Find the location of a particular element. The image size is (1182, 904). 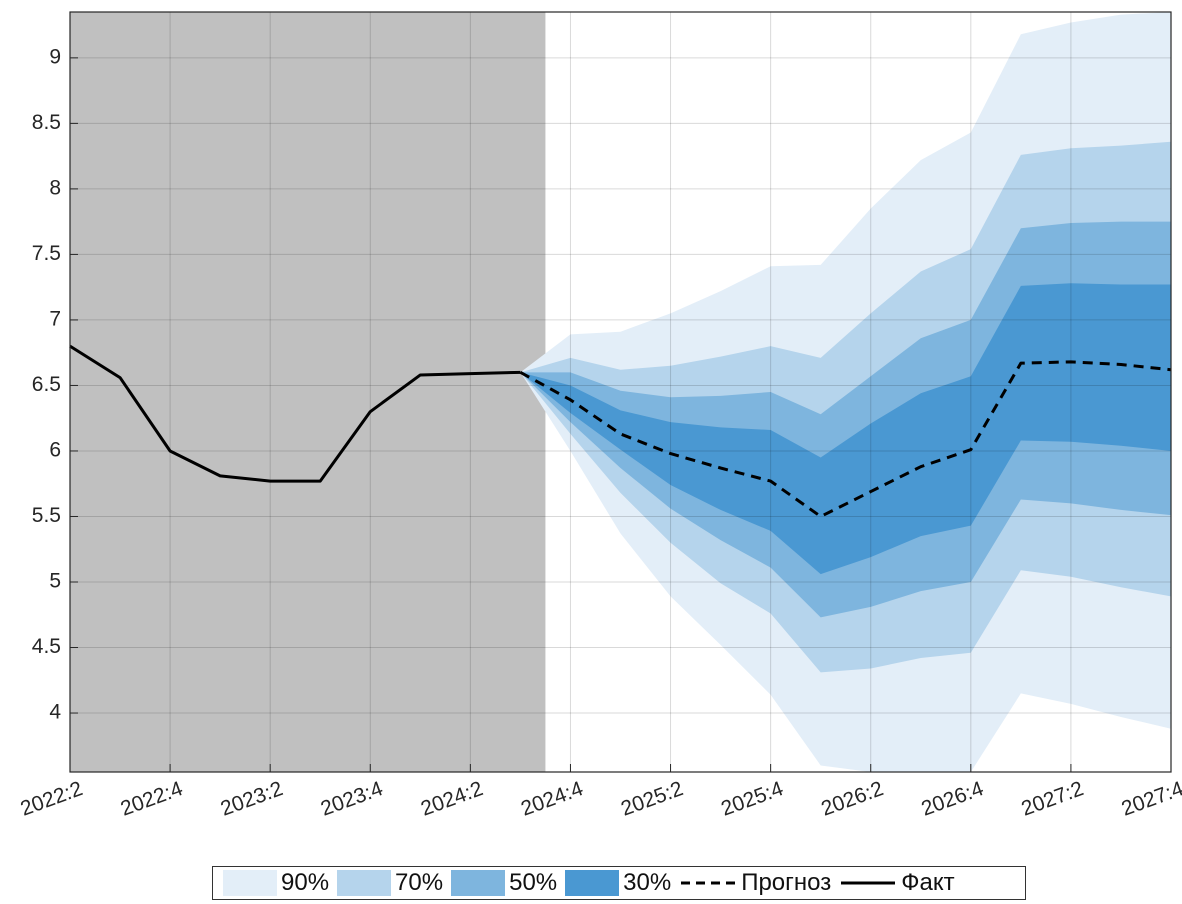

legend-item-30: 30% is located at coordinates (618, 883).